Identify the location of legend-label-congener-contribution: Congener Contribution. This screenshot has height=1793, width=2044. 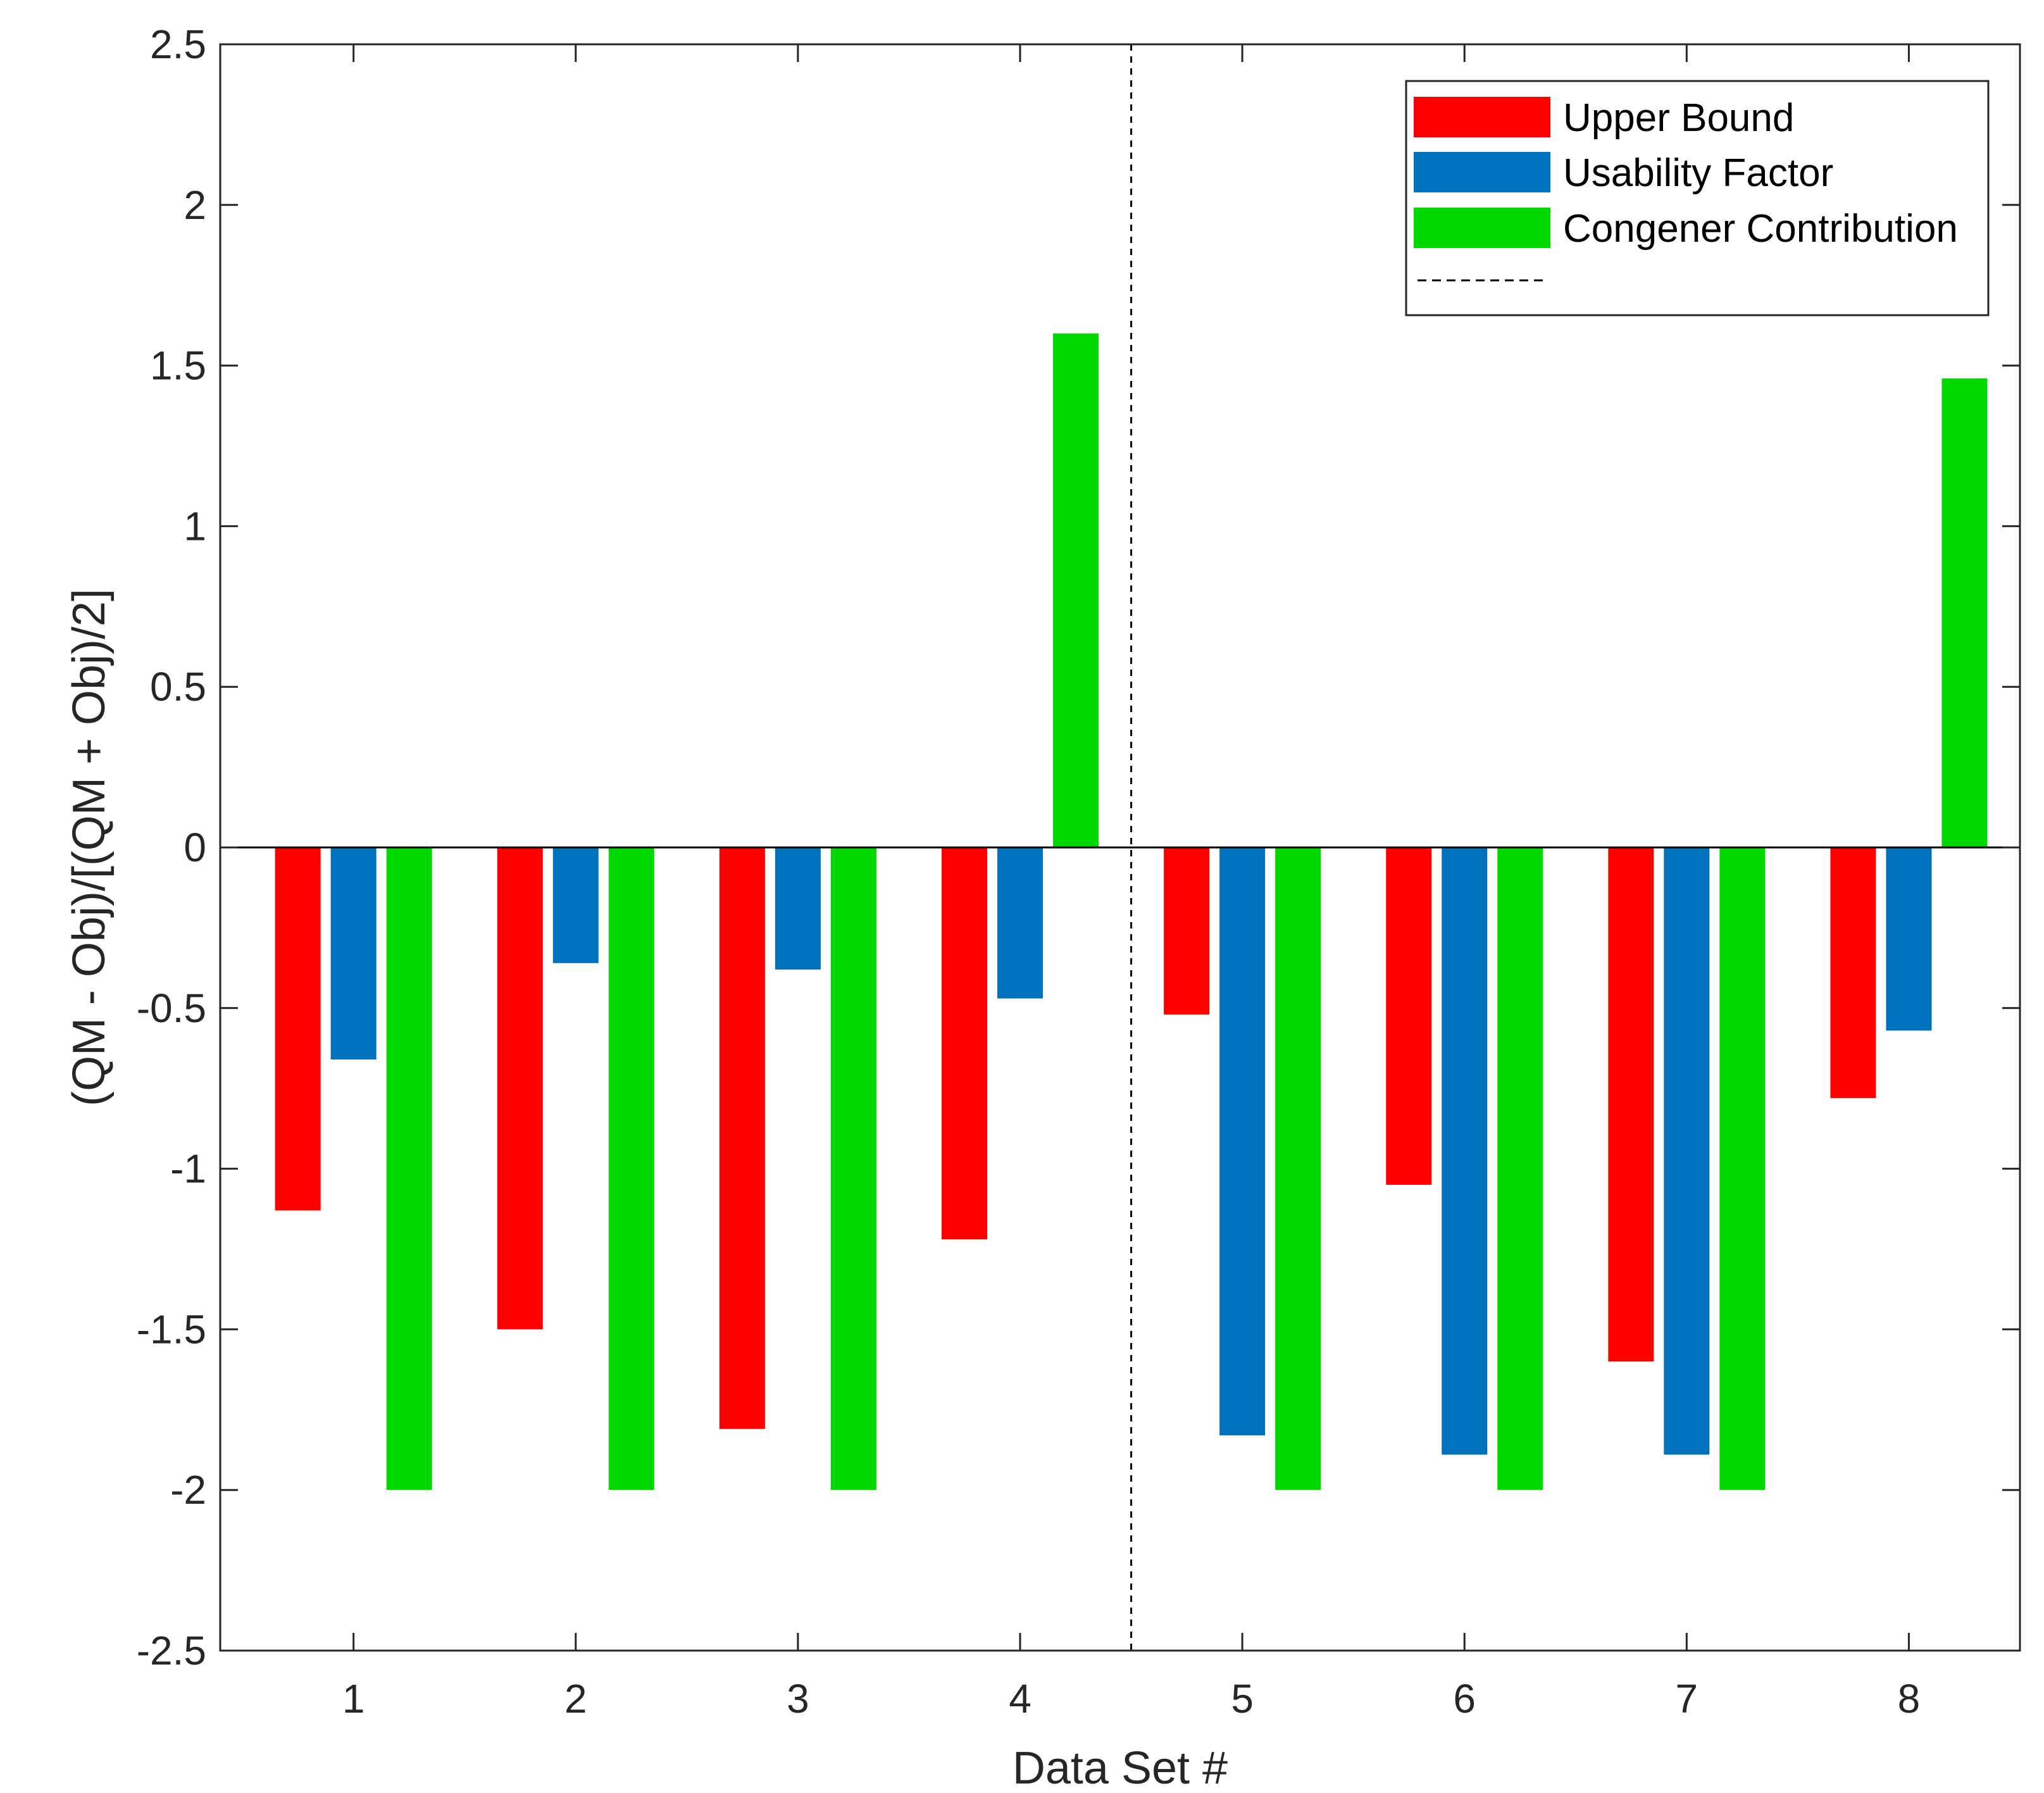
(1760, 229).